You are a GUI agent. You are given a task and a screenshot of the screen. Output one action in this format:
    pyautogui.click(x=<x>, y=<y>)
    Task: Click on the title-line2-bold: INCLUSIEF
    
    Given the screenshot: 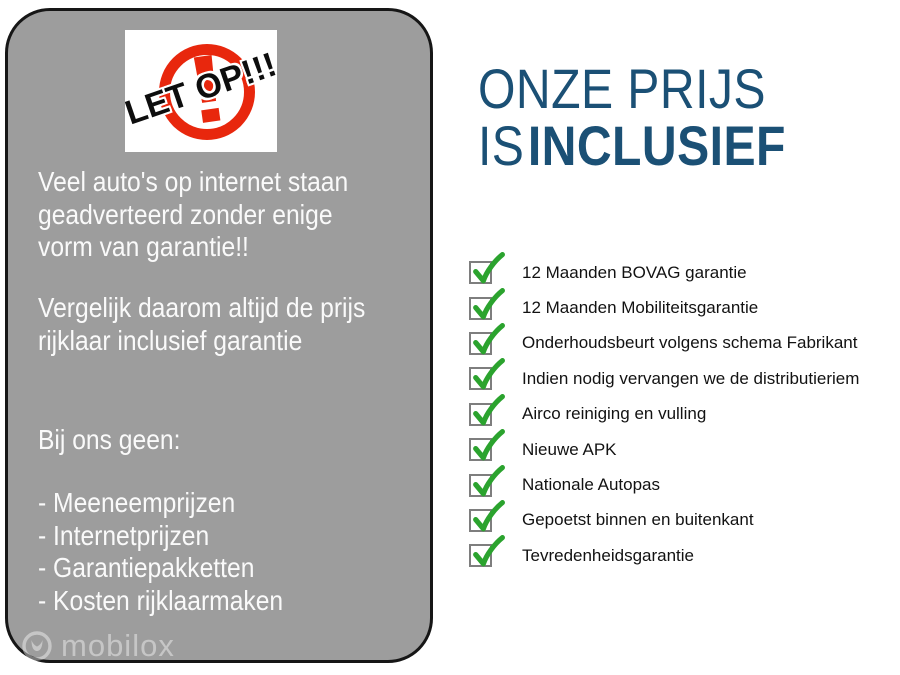 What is the action you would take?
    pyautogui.click(x=656, y=145)
    